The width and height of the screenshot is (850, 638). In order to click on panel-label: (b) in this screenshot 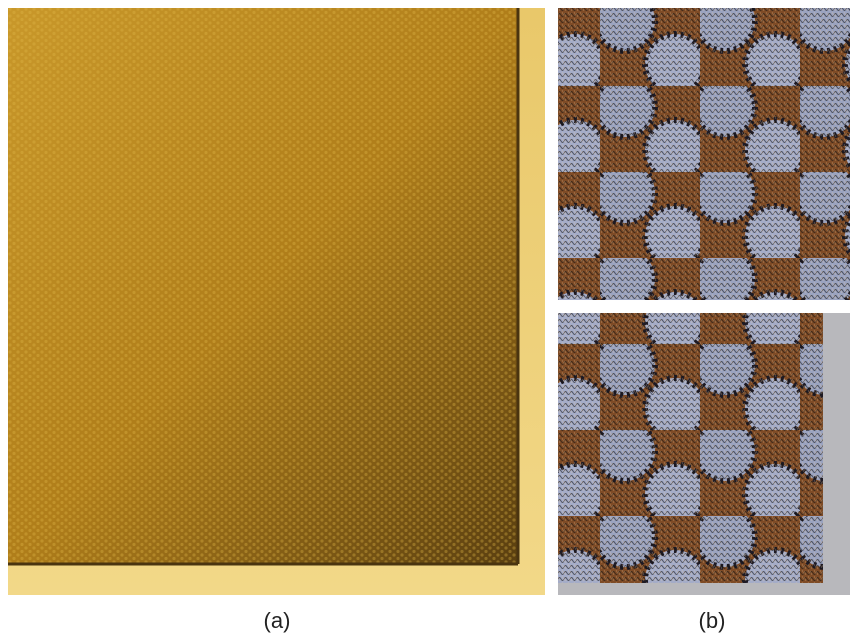, I will do `click(712, 620)`.